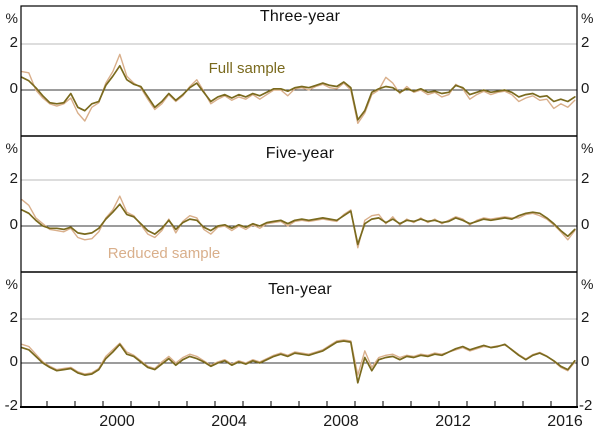  Describe the element at coordinates (11, 405) in the screenshot. I see `y-axis-tick-minus2-left: -2` at that location.